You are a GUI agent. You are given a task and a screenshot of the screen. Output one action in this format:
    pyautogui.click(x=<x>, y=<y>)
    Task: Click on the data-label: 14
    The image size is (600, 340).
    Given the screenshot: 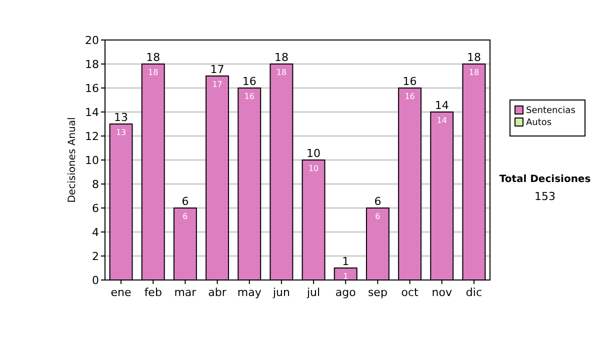 What is the action you would take?
    pyautogui.click(x=441, y=120)
    